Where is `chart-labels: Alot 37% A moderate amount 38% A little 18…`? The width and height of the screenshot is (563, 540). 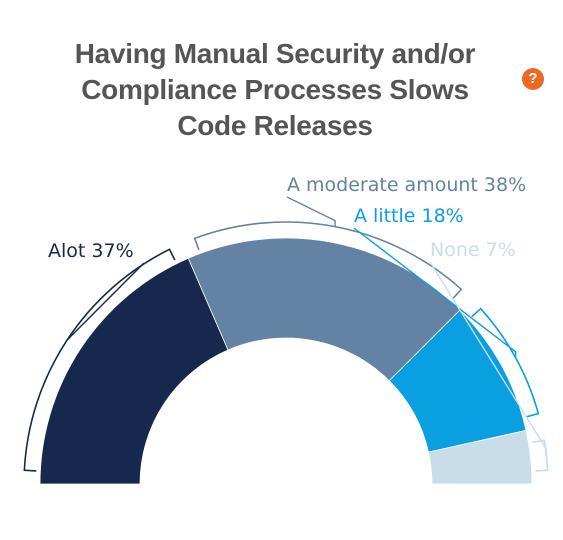
chart-labels: Alot 37% A moderate amount 38% A little 18… is located at coordinates (287, 218).